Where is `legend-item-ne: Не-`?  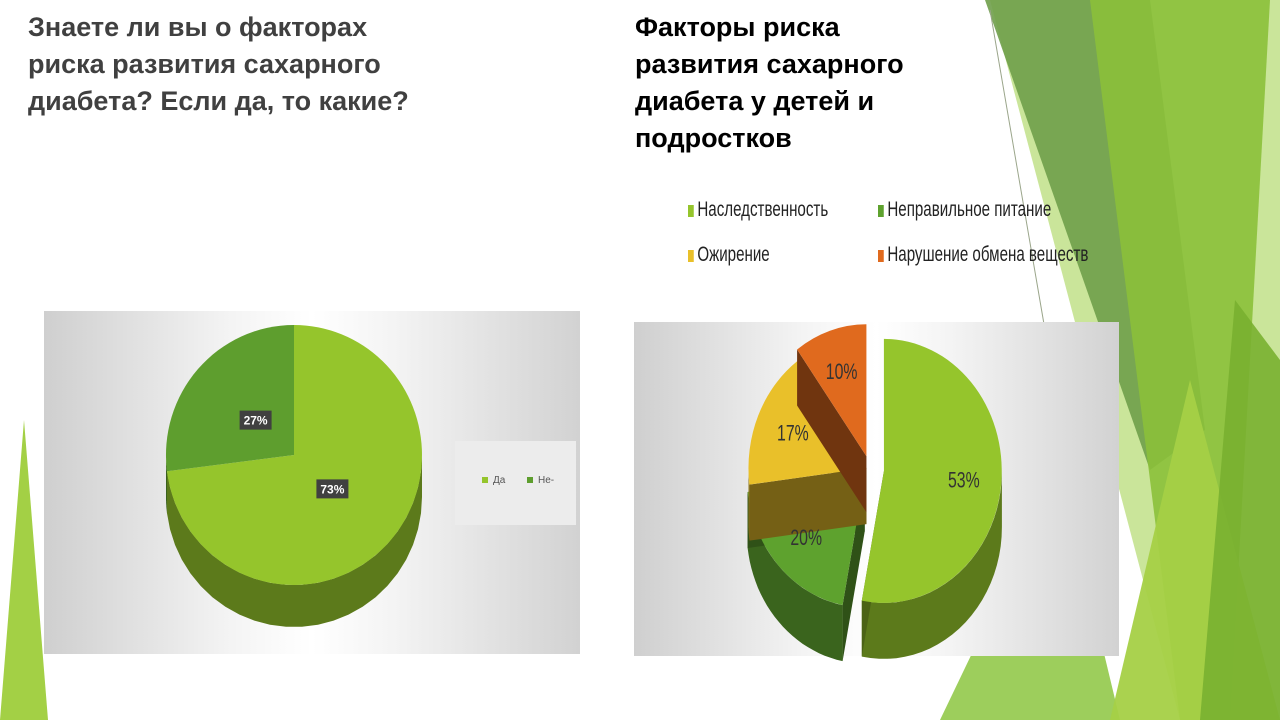
legend-item-ne: Не- is located at coordinates (540, 480).